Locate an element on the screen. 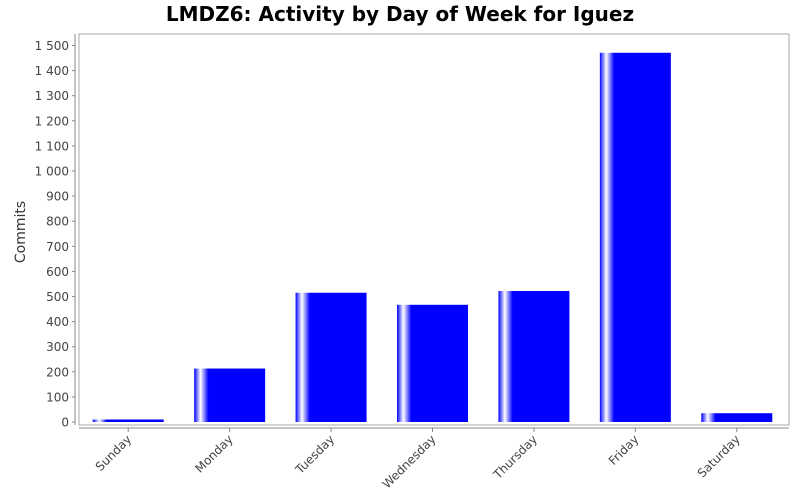 The height and width of the screenshot is (500, 800). x-tick-label-tuesday: Tuesday is located at coordinates (314, 454).